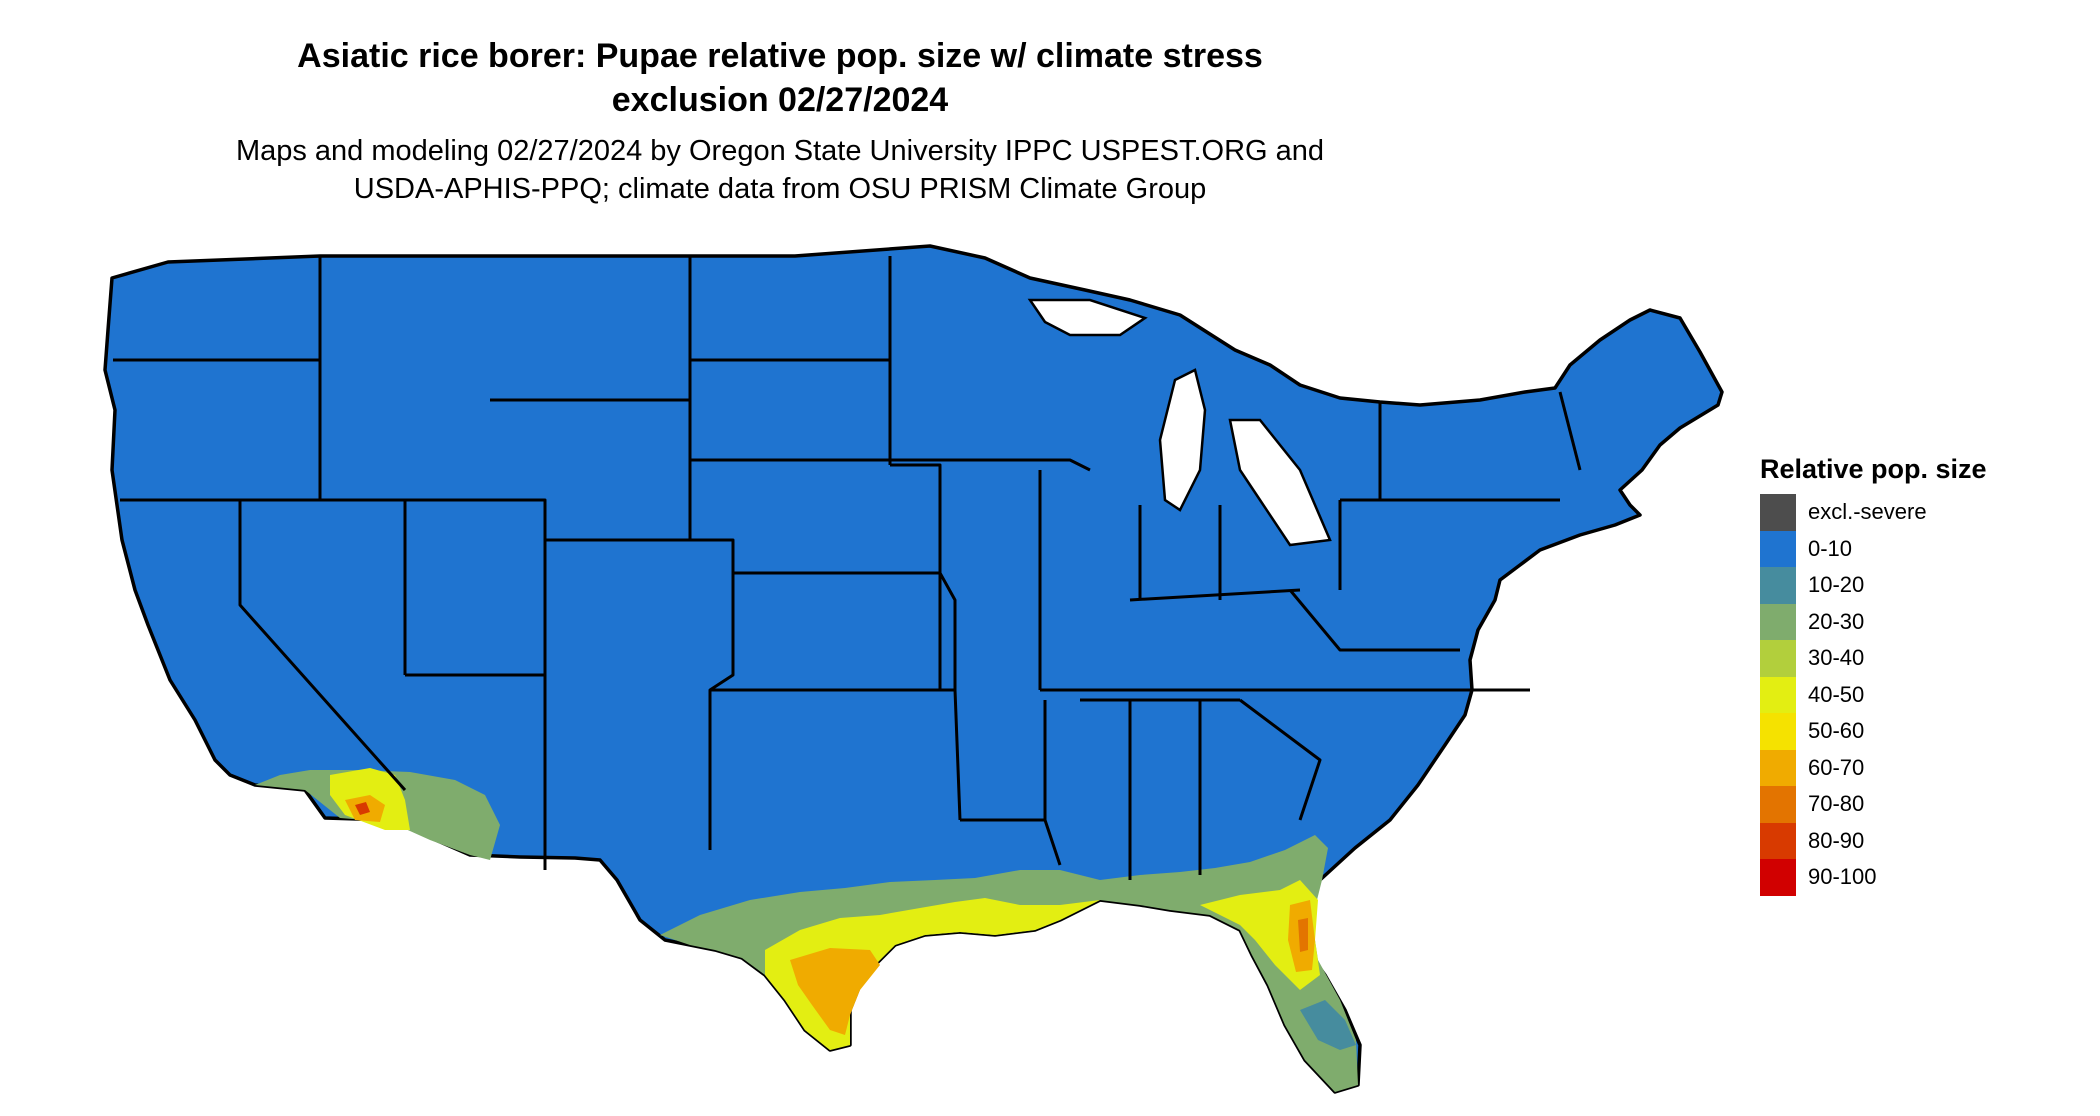  I want to click on legend-label: 60-70, so click(1836, 767).